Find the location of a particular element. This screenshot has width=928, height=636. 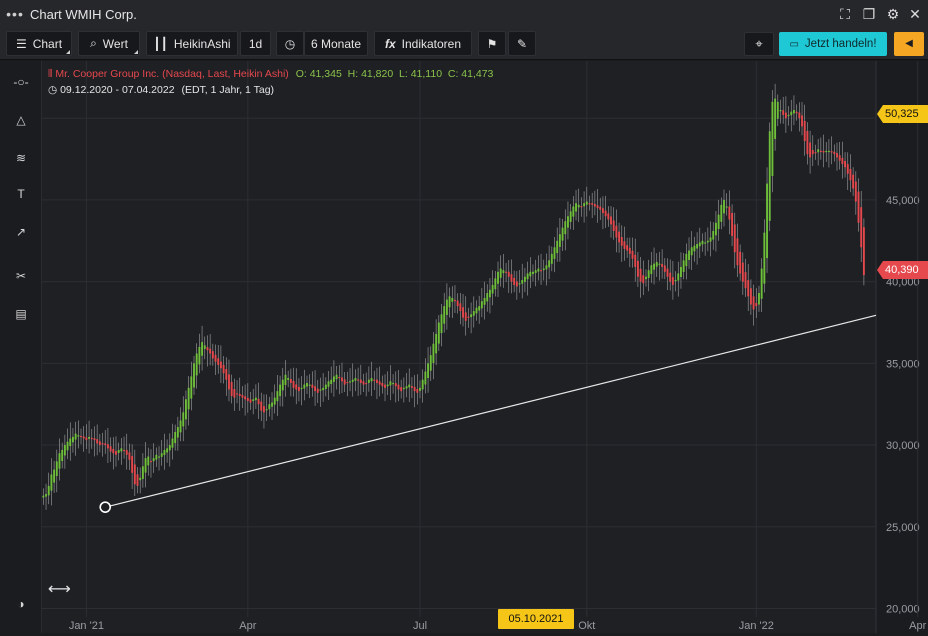

expand-icon: ⛶ is located at coordinates (845, 14).